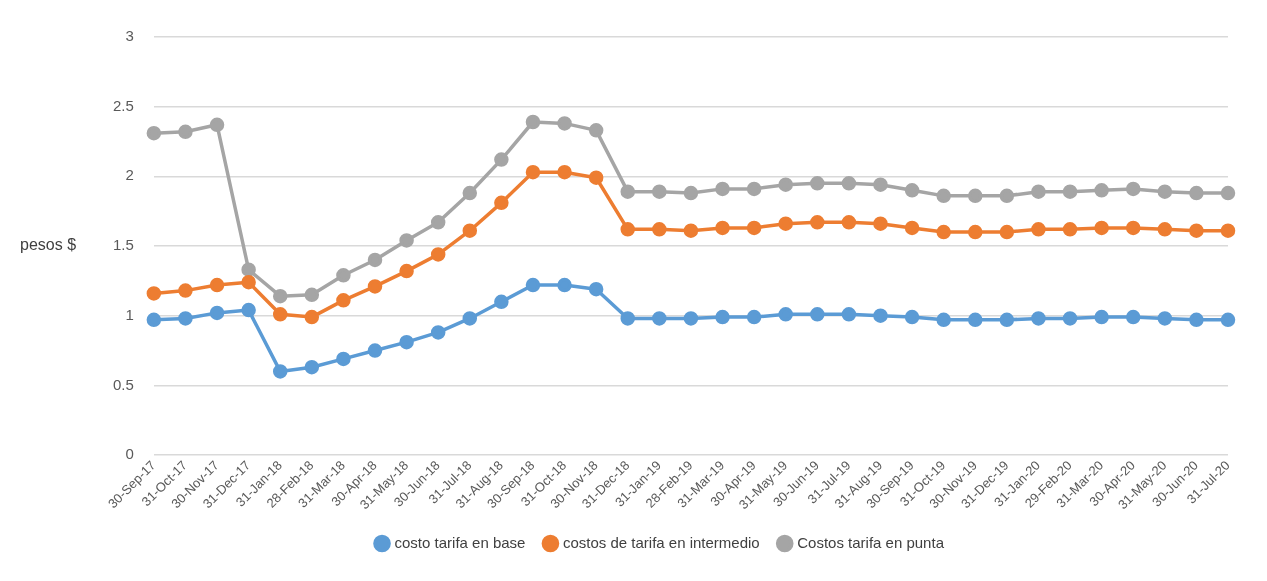 This screenshot has width=1267, height=581. Describe the element at coordinates (460, 542) in the screenshot. I see `legend-label: costo tarifa en base` at that location.